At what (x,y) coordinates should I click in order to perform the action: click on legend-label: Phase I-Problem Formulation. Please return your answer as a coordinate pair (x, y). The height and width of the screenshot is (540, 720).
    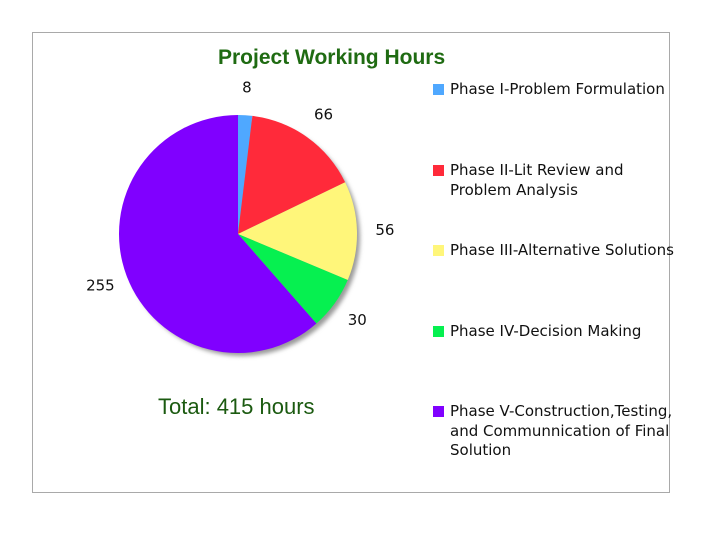
    Looking at the image, I should click on (557, 89).